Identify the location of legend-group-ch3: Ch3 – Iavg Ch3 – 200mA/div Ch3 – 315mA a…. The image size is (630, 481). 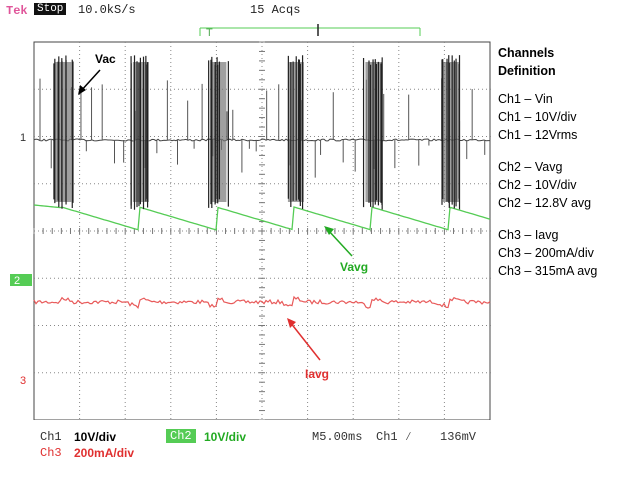
(564, 253).